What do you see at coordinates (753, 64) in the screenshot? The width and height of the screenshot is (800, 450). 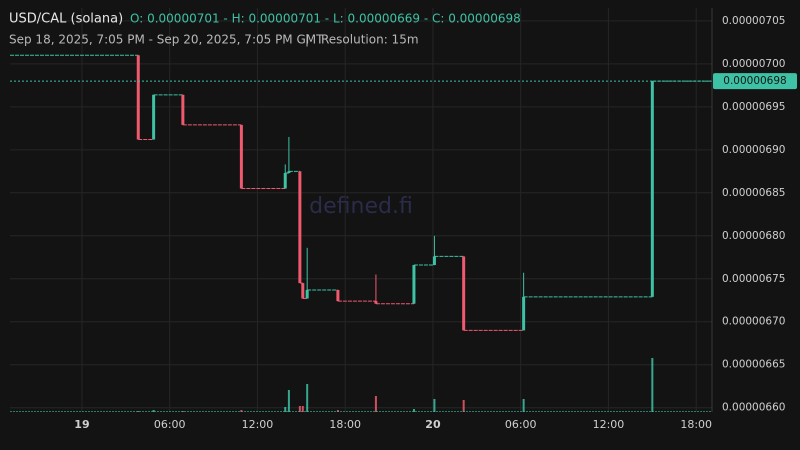 I see `y-tick-label: 0.00000700` at bounding box center [753, 64].